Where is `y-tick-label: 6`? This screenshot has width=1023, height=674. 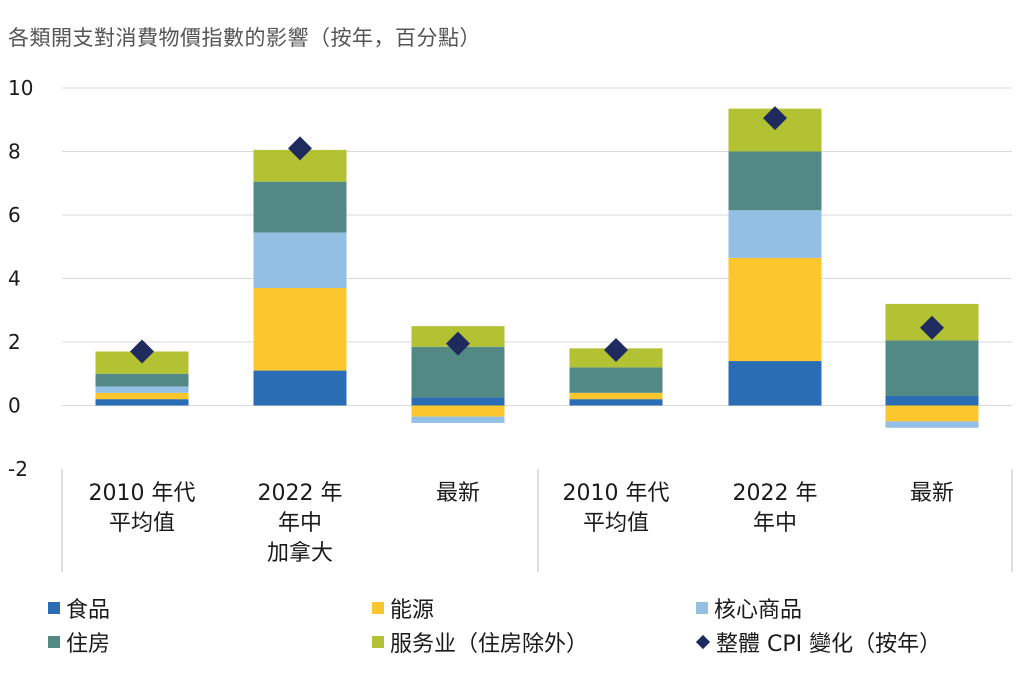
y-tick-label: 6 is located at coordinates (14, 215).